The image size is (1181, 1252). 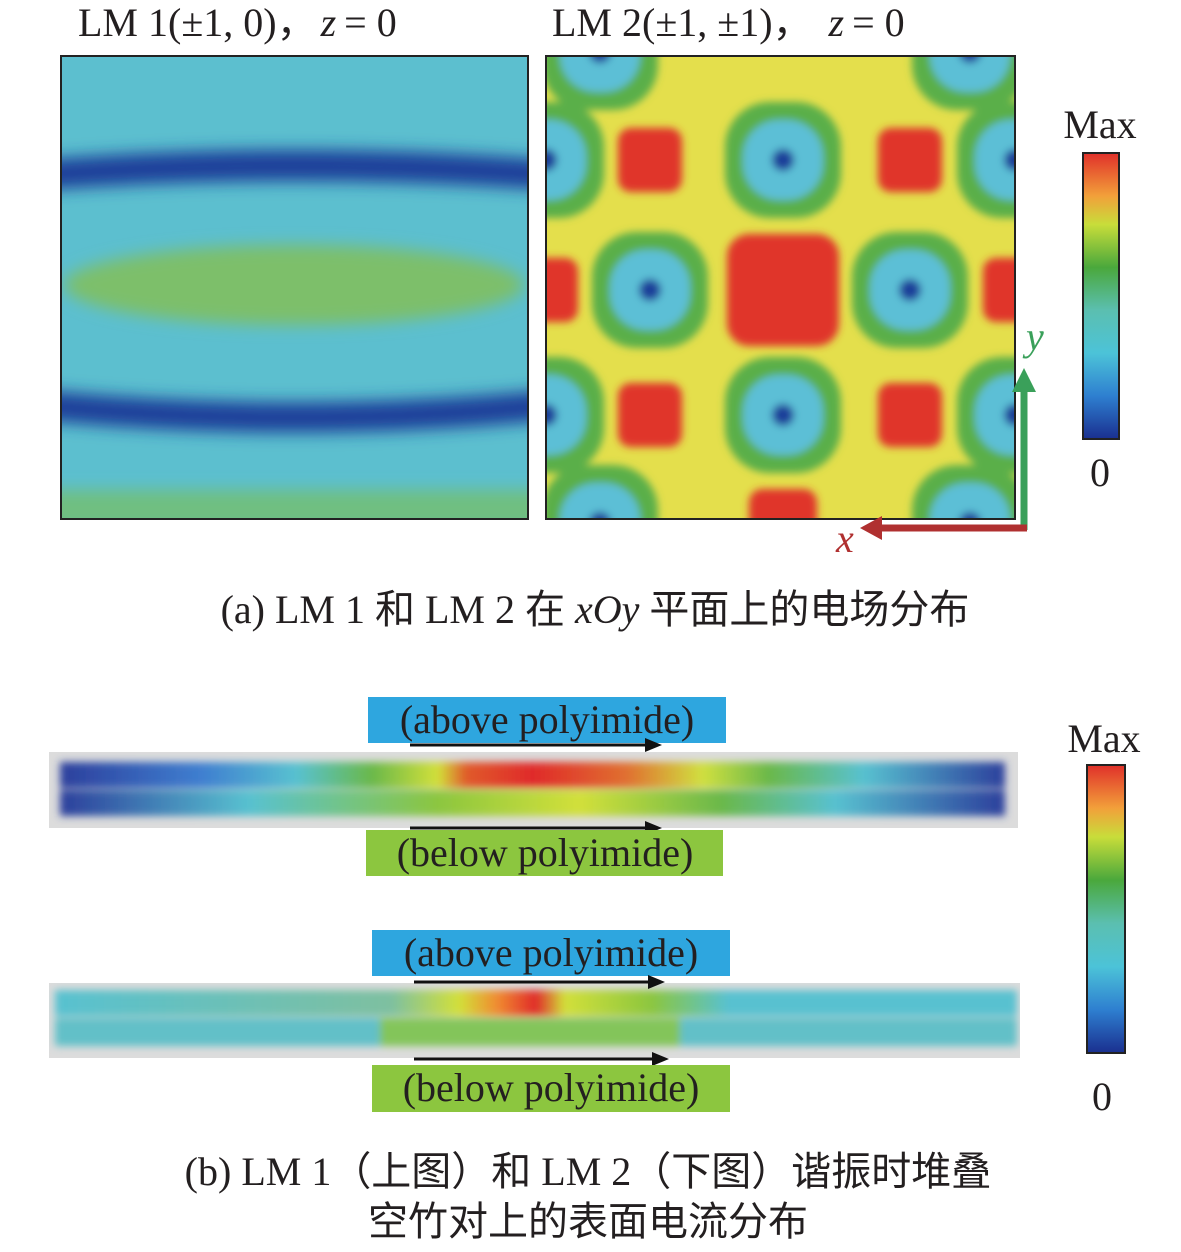 I want to click on axis-indicator: y x, so click(x=939, y=437).